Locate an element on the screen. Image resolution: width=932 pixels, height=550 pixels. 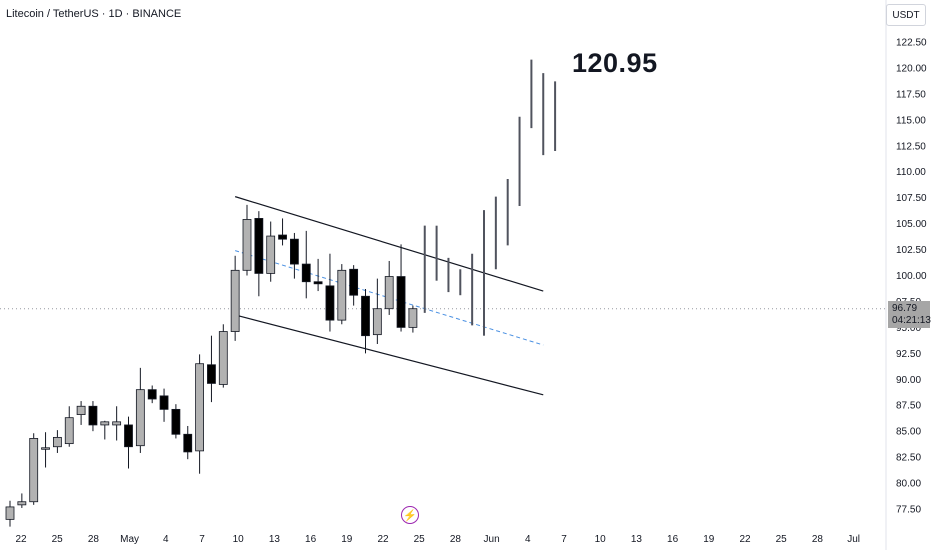
y-tick-label: 82.50 is located at coordinates (908, 458).